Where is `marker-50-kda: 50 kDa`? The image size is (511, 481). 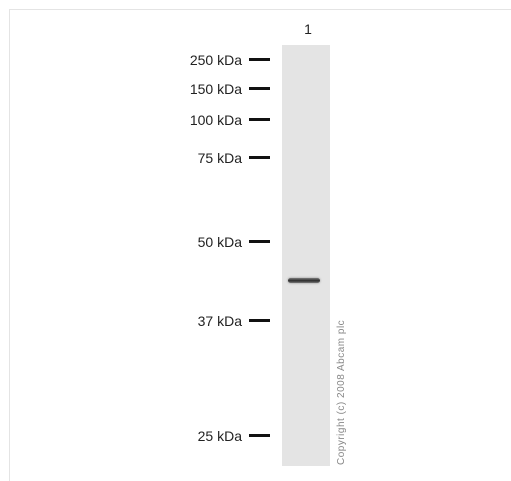
marker-50-kda: 50 kDa is located at coordinates (210, 242).